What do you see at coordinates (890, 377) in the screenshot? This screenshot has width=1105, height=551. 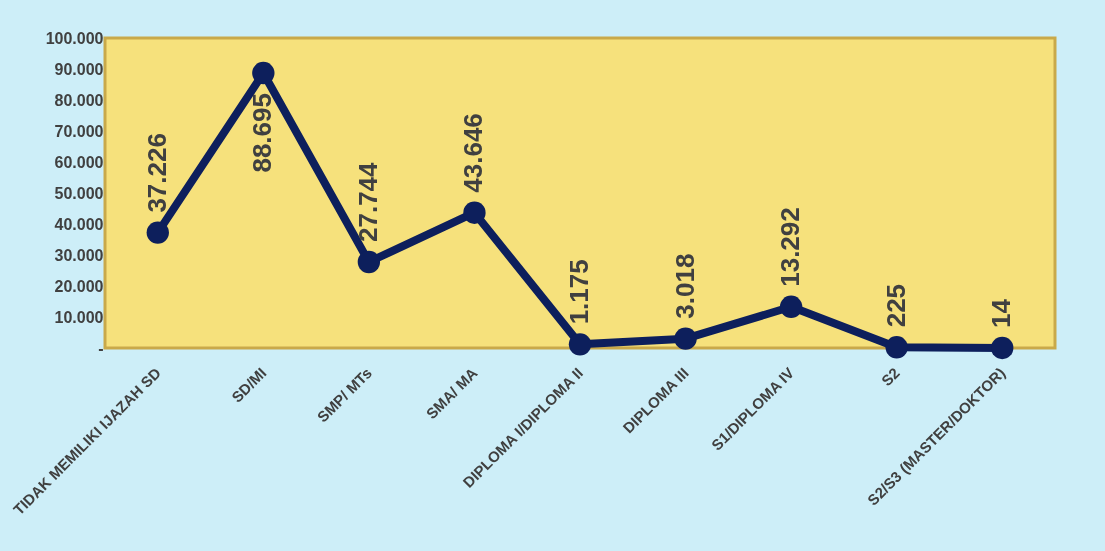 I see `x-tick-label: S2` at bounding box center [890, 377].